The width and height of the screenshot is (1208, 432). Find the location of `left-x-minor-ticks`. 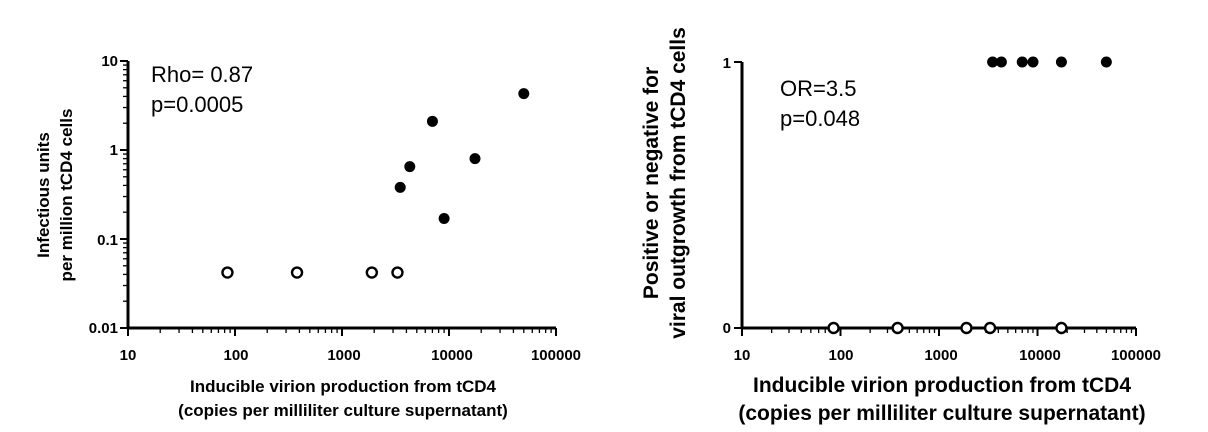

left-x-minor-ticks is located at coordinates (342, 332).